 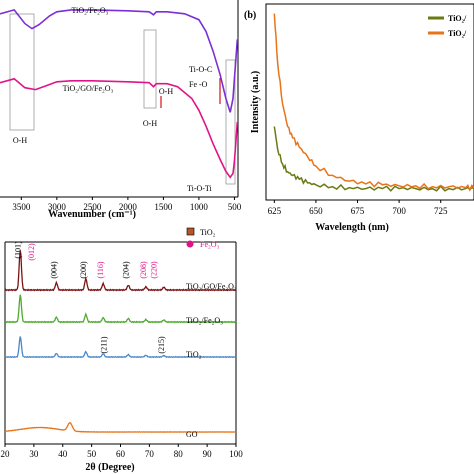 I want to click on panel-a-tick-label: 3500, so click(x=21, y=207).